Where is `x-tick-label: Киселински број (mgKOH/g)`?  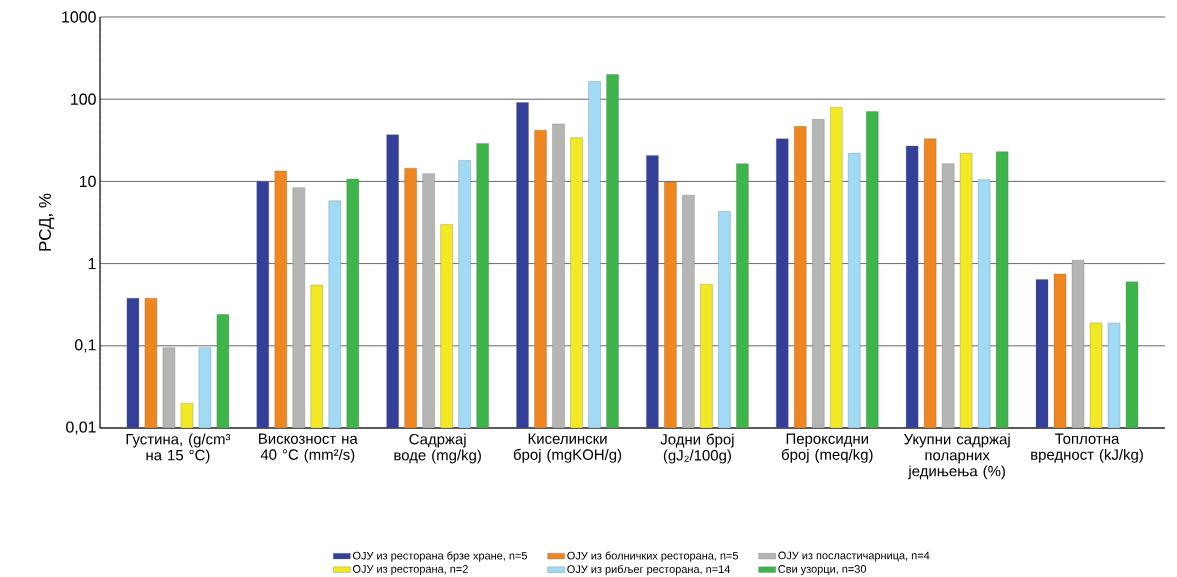 x-tick-label: Киселински број (mgKOH/g) is located at coordinates (567, 448).